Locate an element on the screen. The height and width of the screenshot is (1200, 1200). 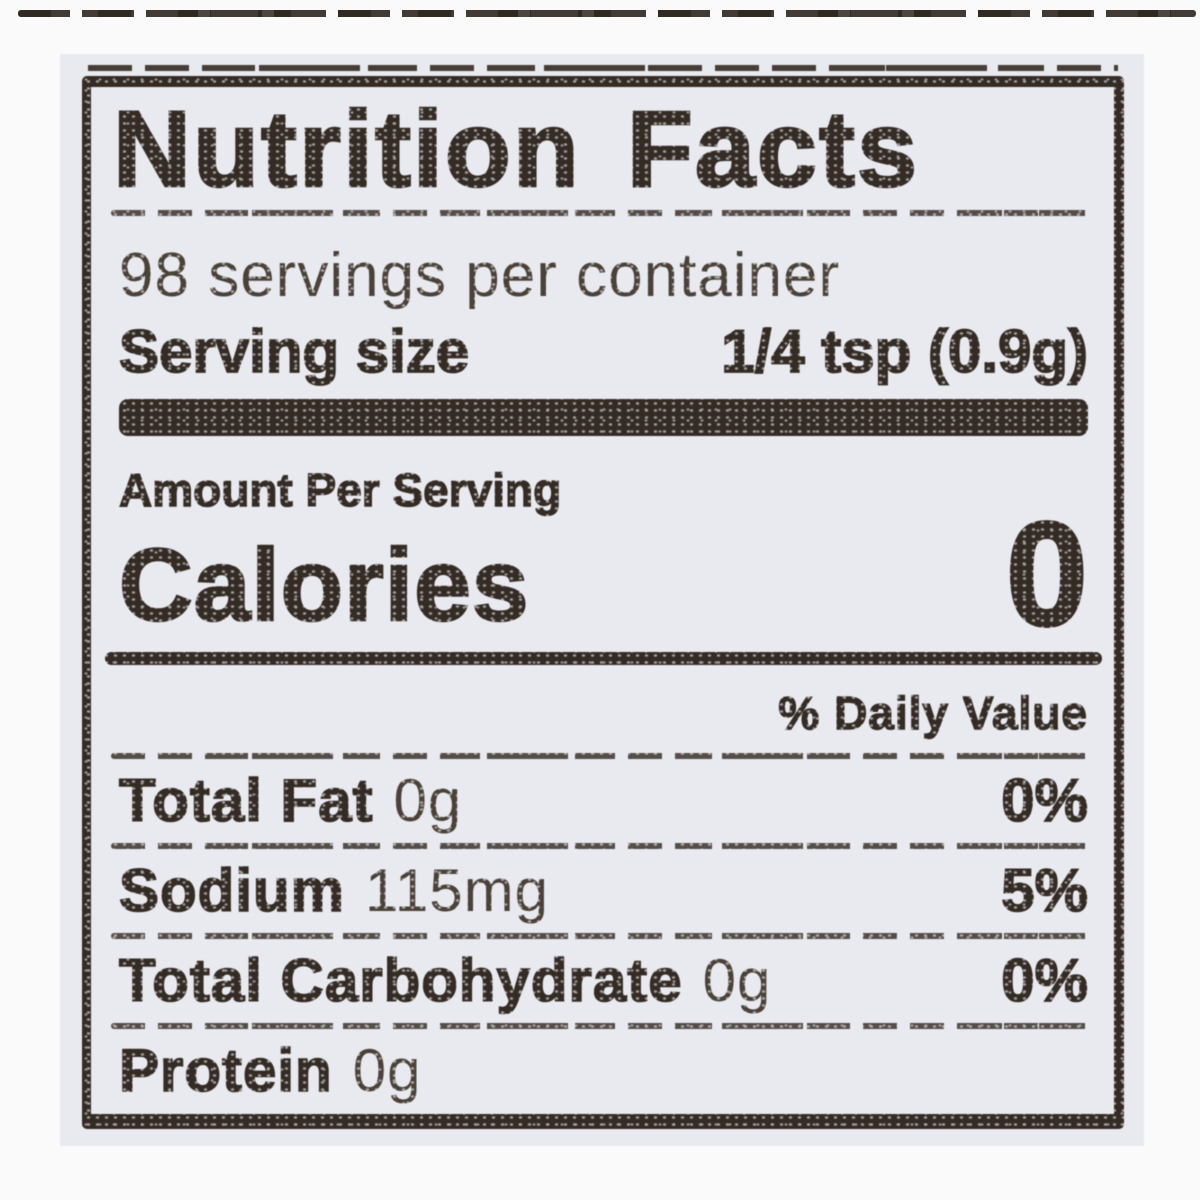
pre-border-dashed-line is located at coordinates (603, 68).